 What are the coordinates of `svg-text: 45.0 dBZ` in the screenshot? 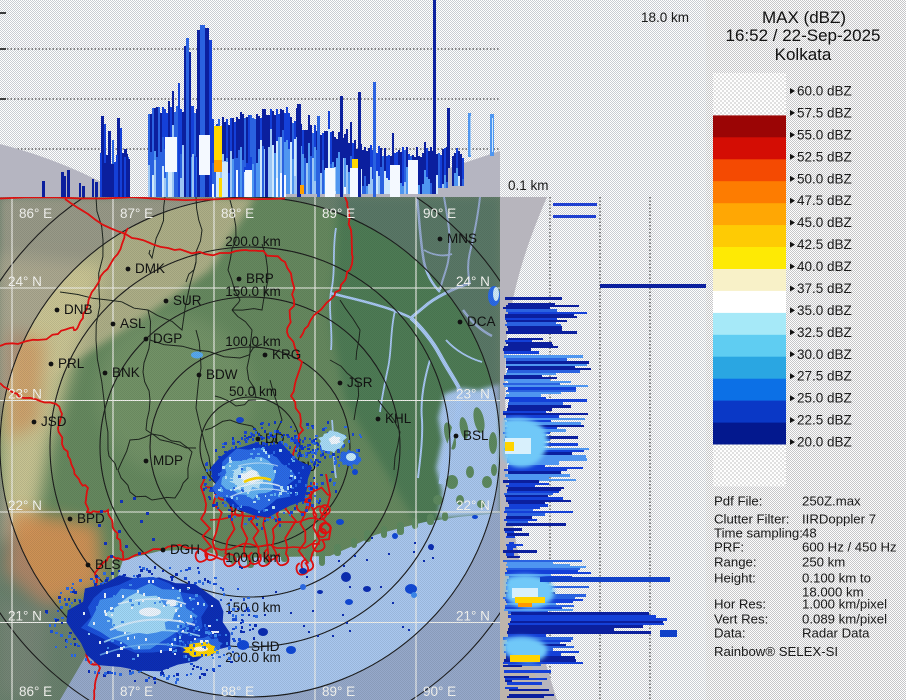 It's located at (824, 222).